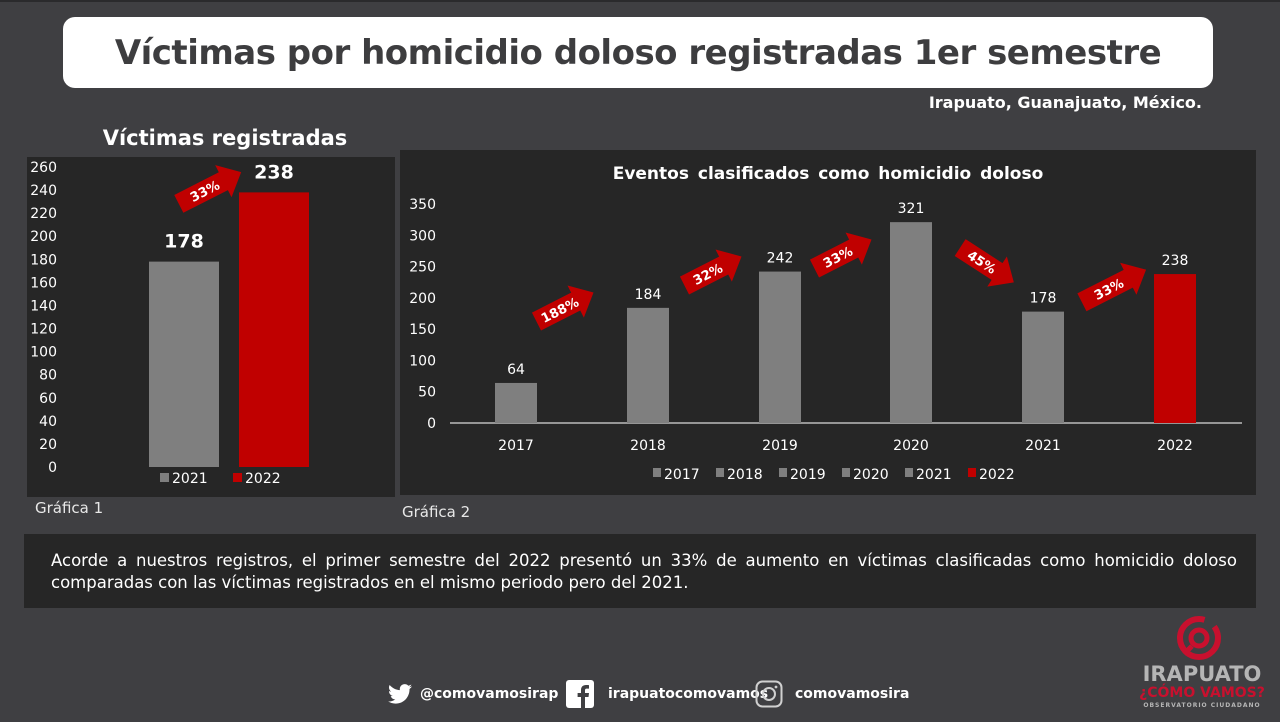 This screenshot has height=722, width=1280. Describe the element at coordinates (43, 168) in the screenshot. I see `y-tick-label: 260` at that location.